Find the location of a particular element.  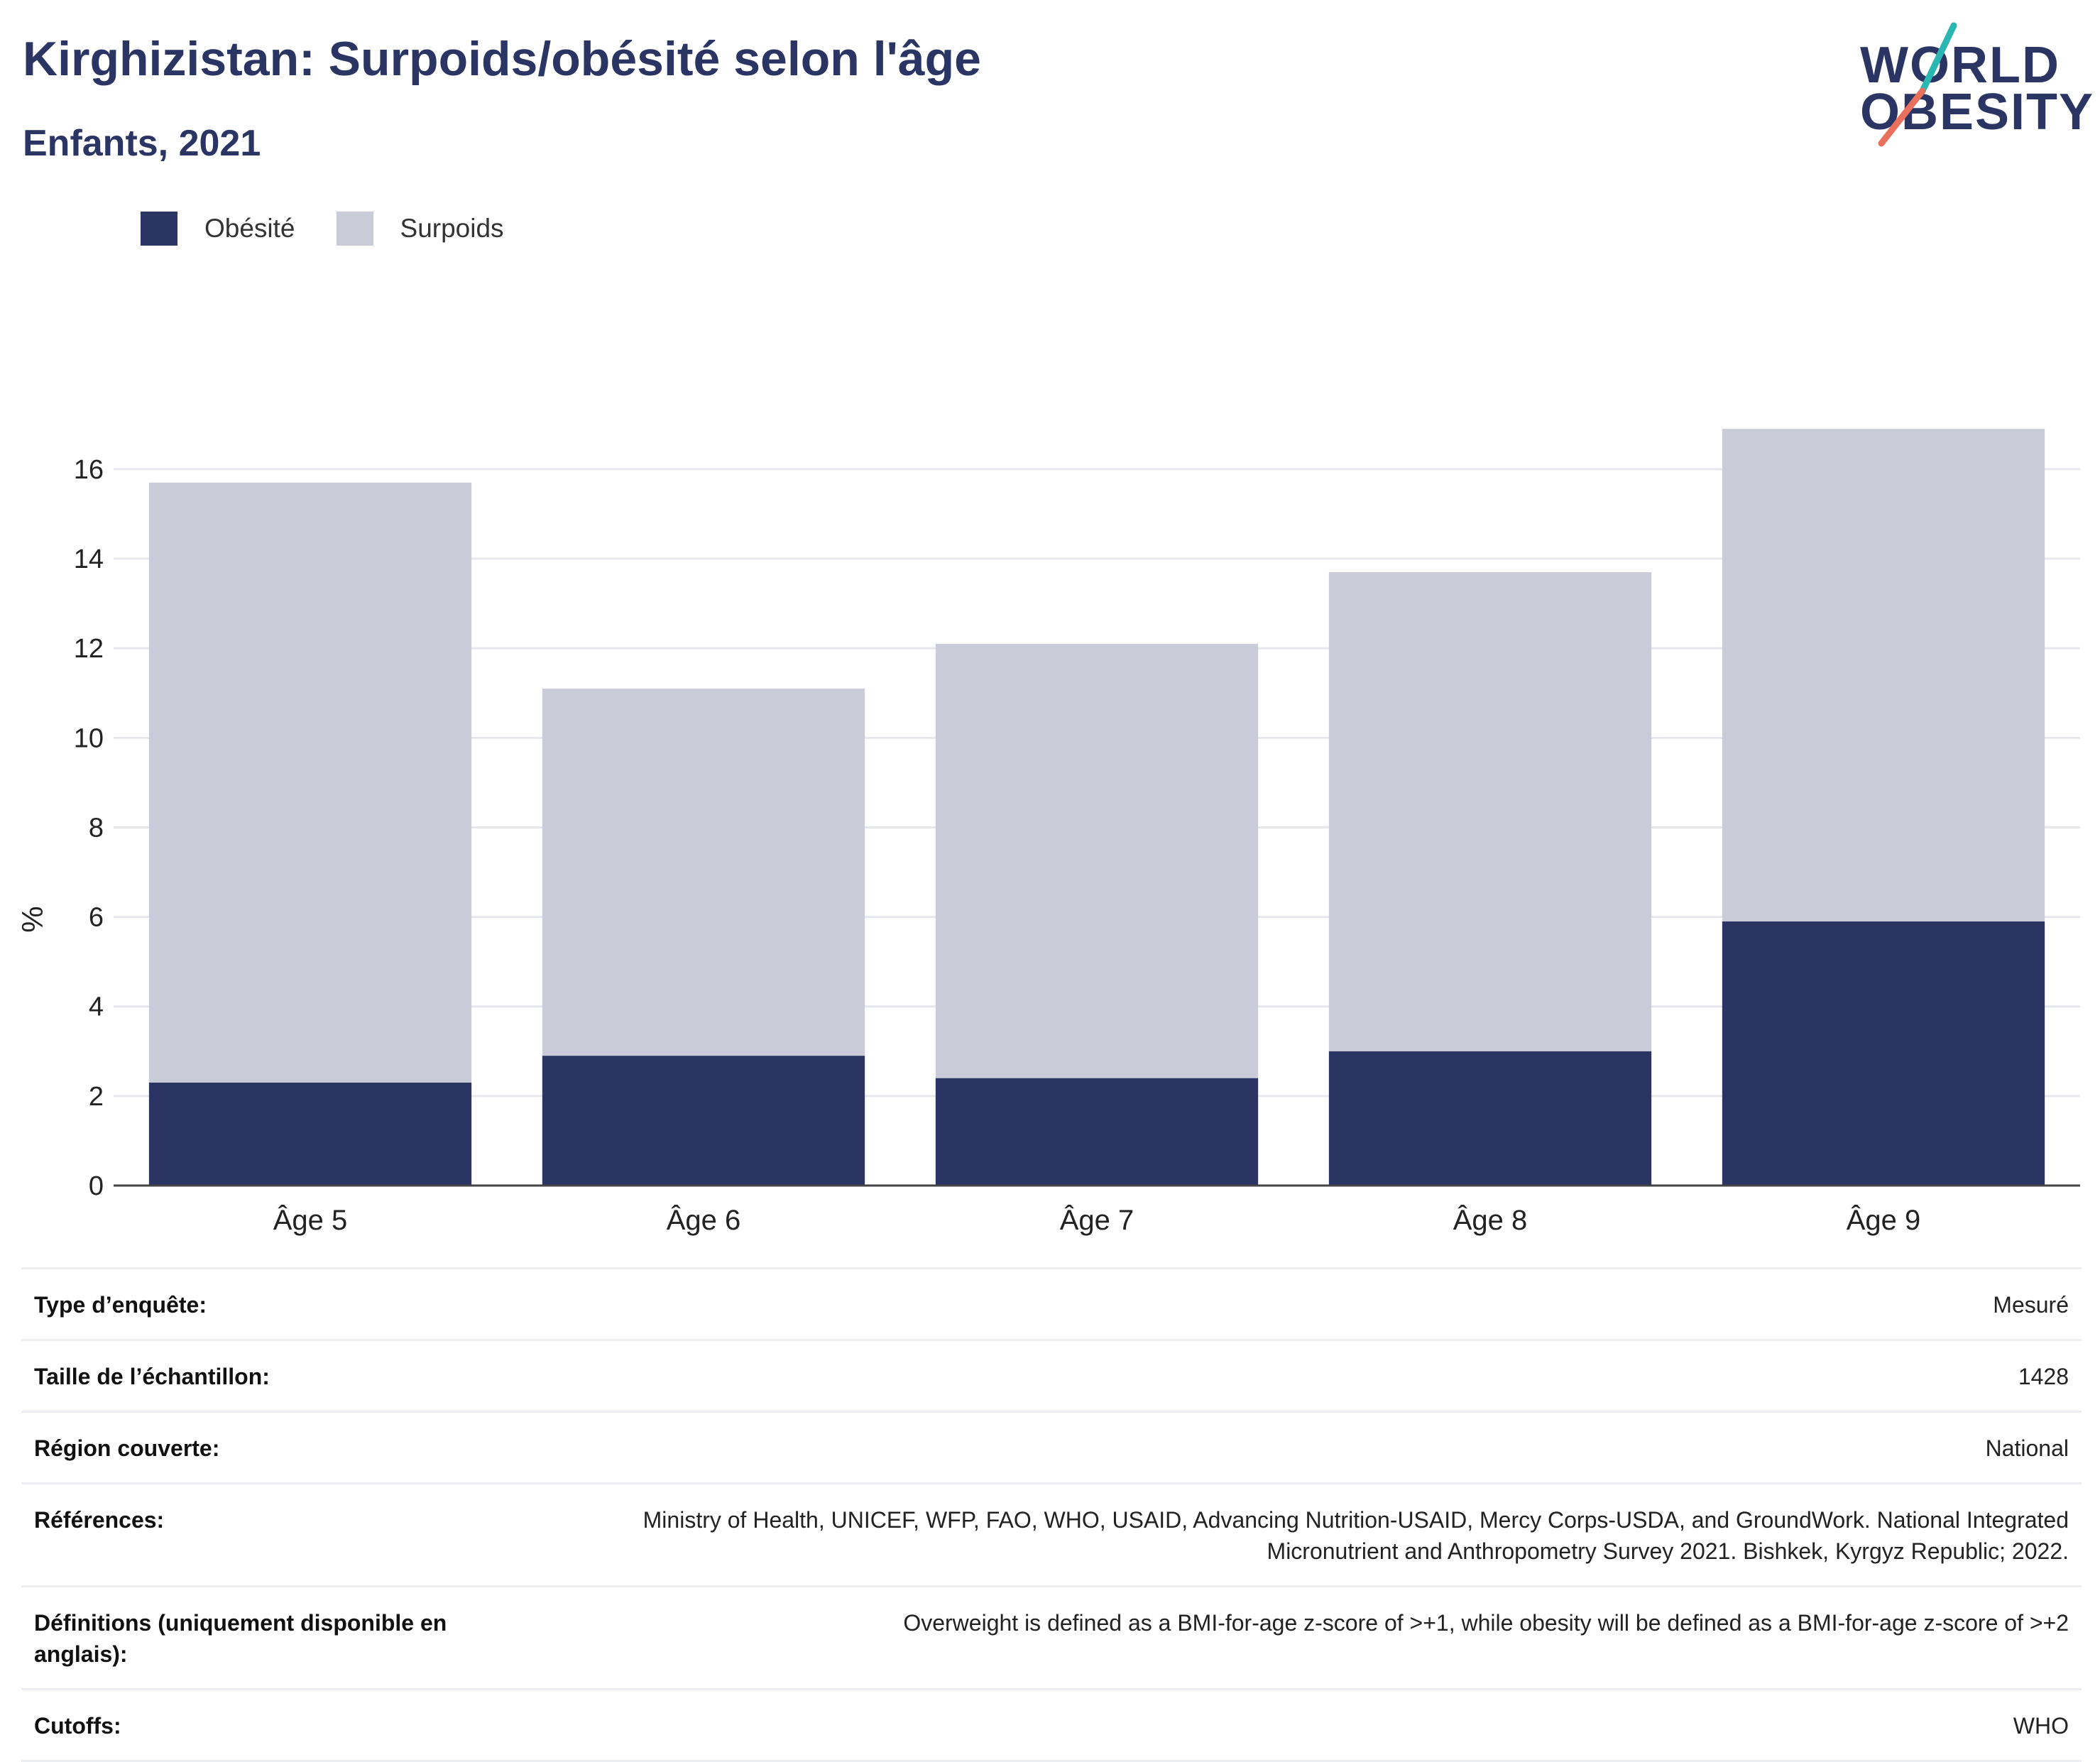

logo-line2: OBESITY is located at coordinates (1977, 112).